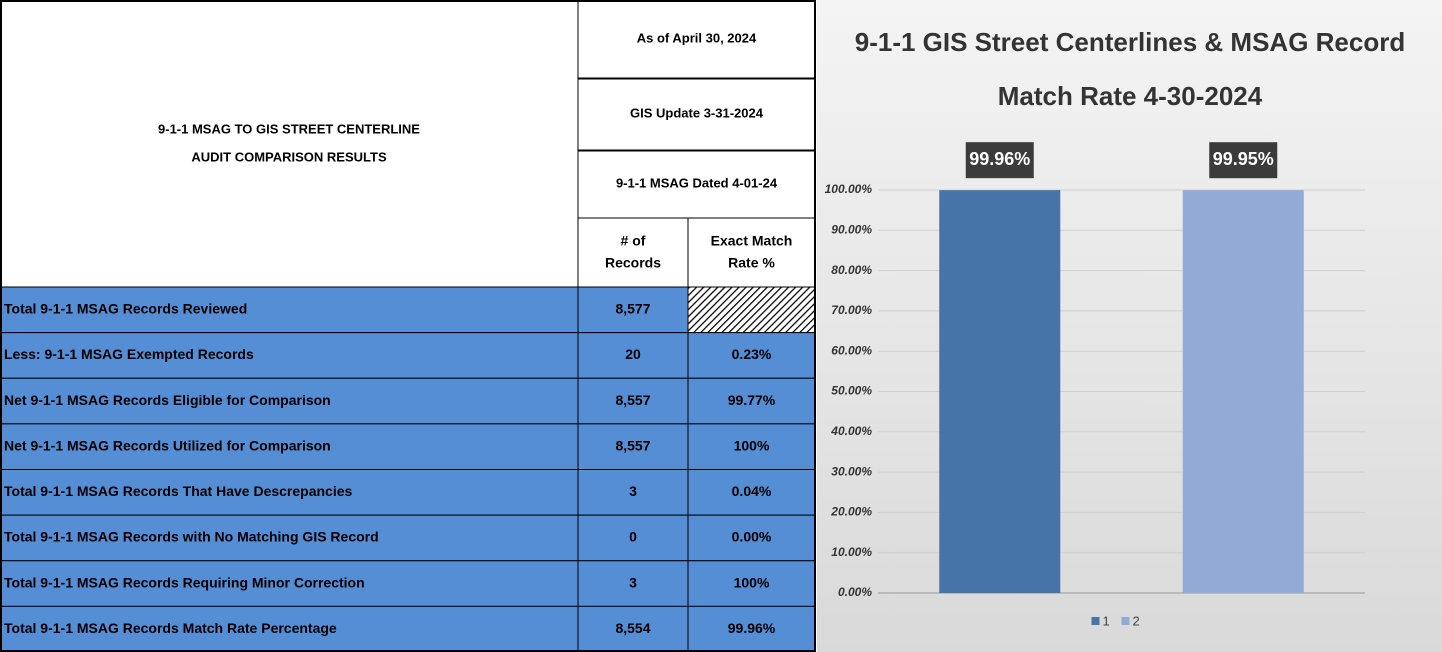  Describe the element at coordinates (851, 431) in the screenshot. I see `y-tick-label: 40.00%` at that location.